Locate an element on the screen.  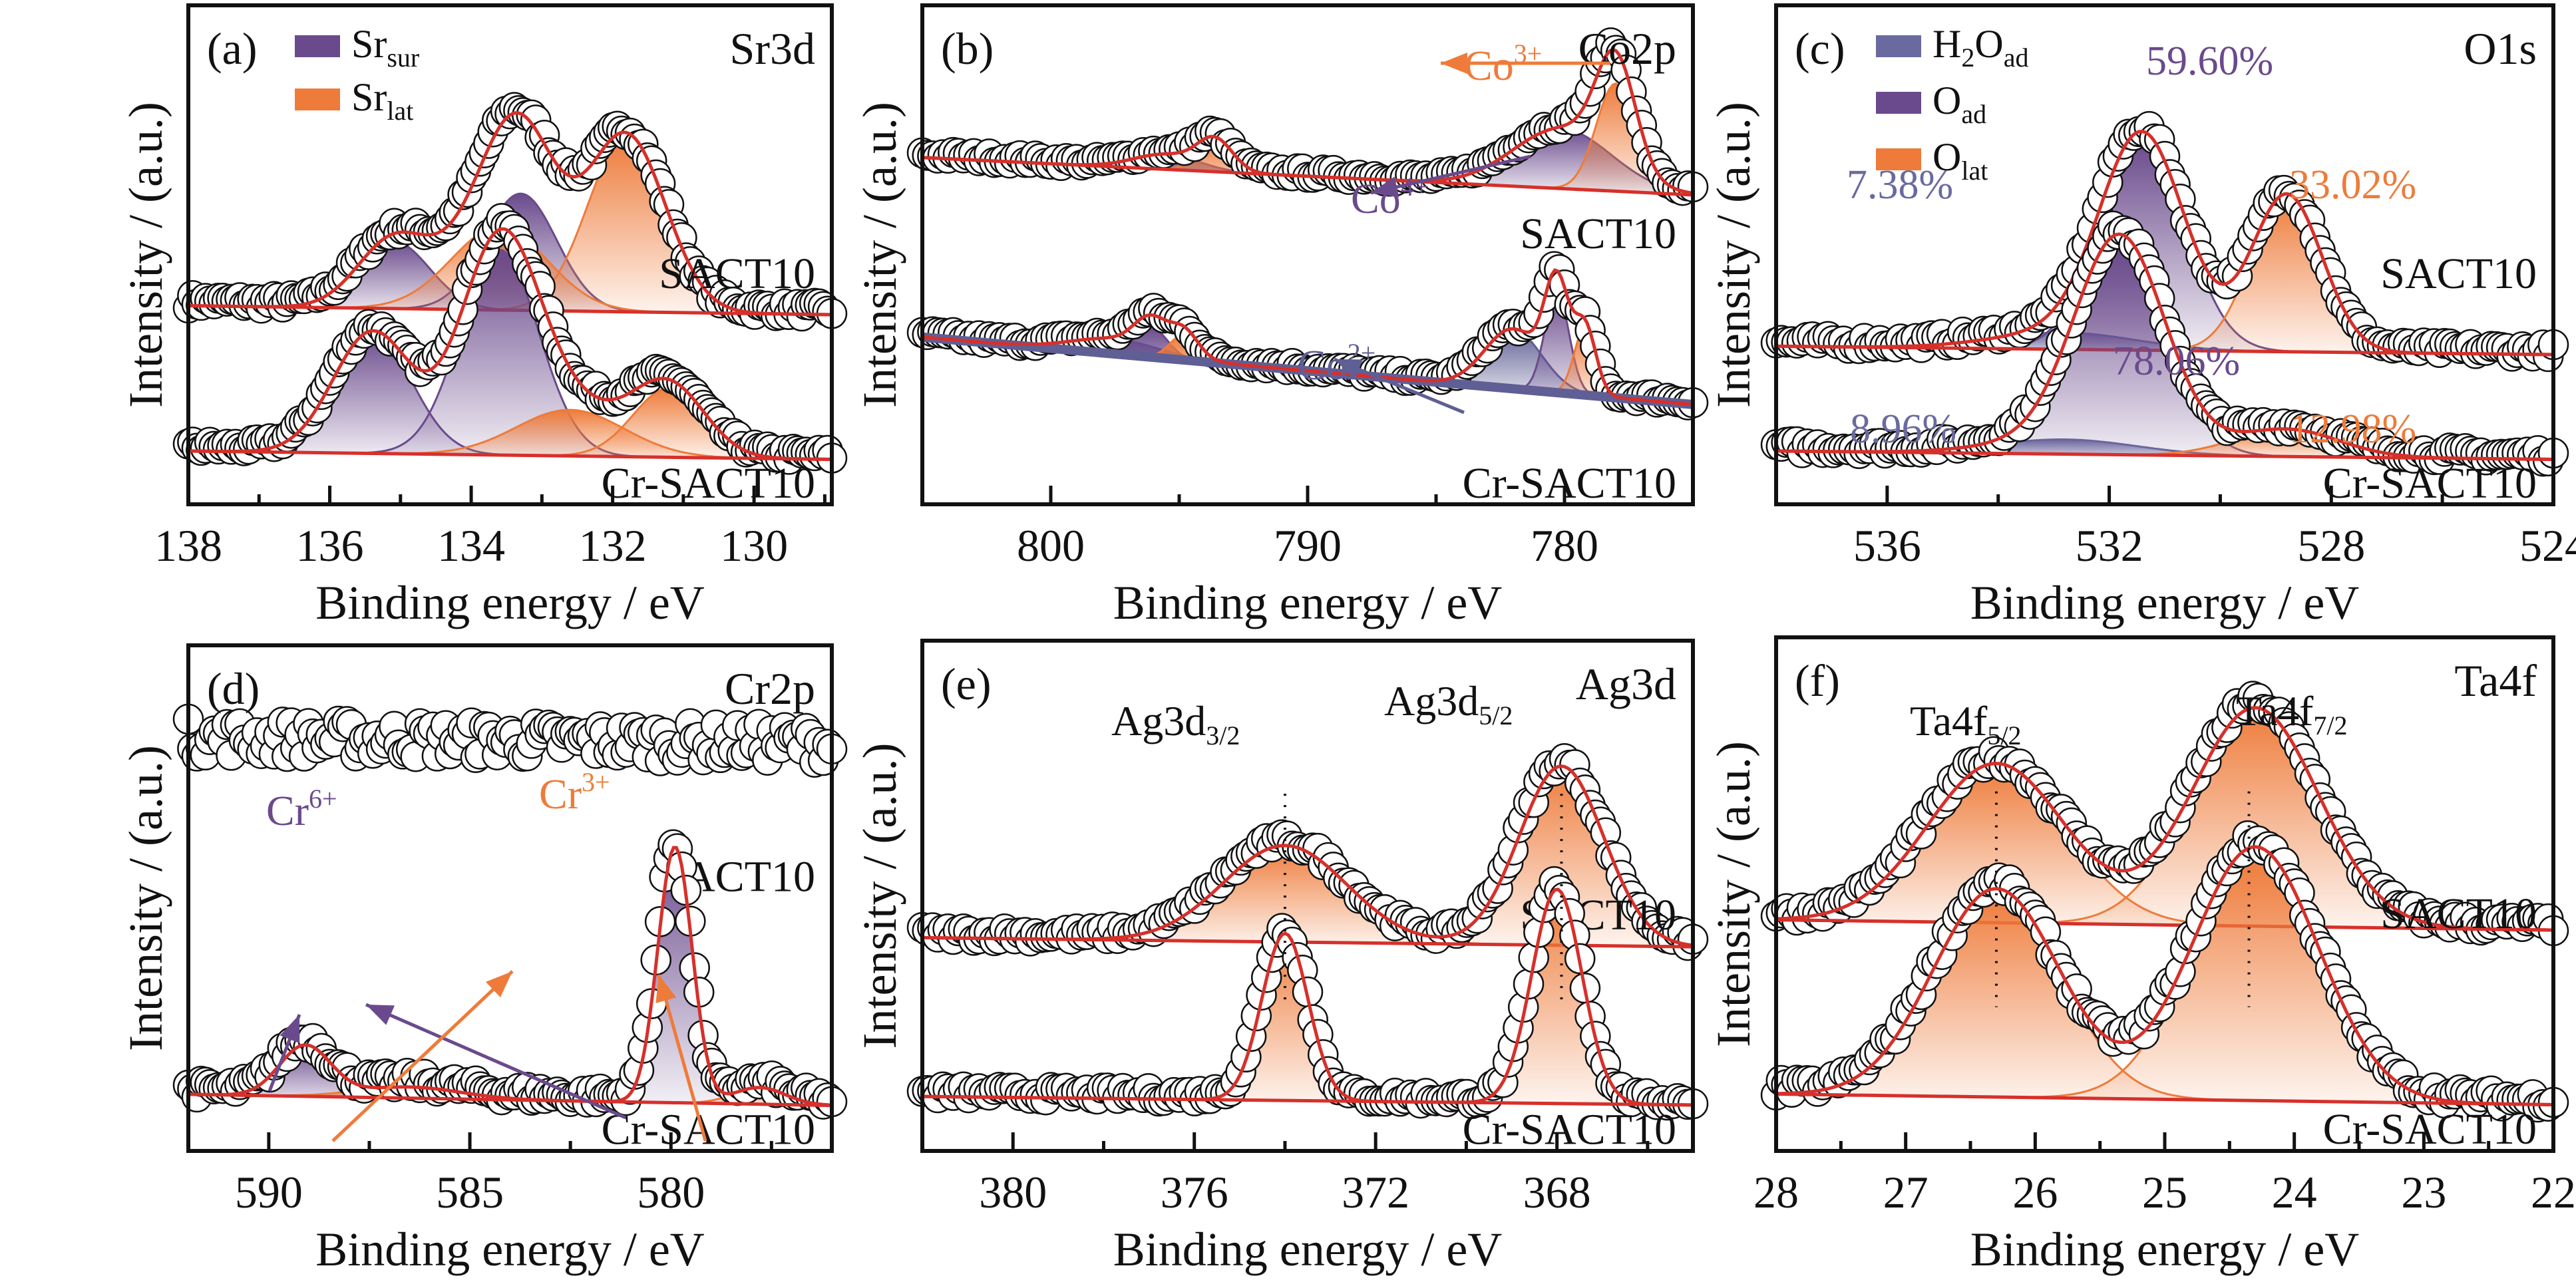
tick-label: 27 is located at coordinates (1906, 1192).